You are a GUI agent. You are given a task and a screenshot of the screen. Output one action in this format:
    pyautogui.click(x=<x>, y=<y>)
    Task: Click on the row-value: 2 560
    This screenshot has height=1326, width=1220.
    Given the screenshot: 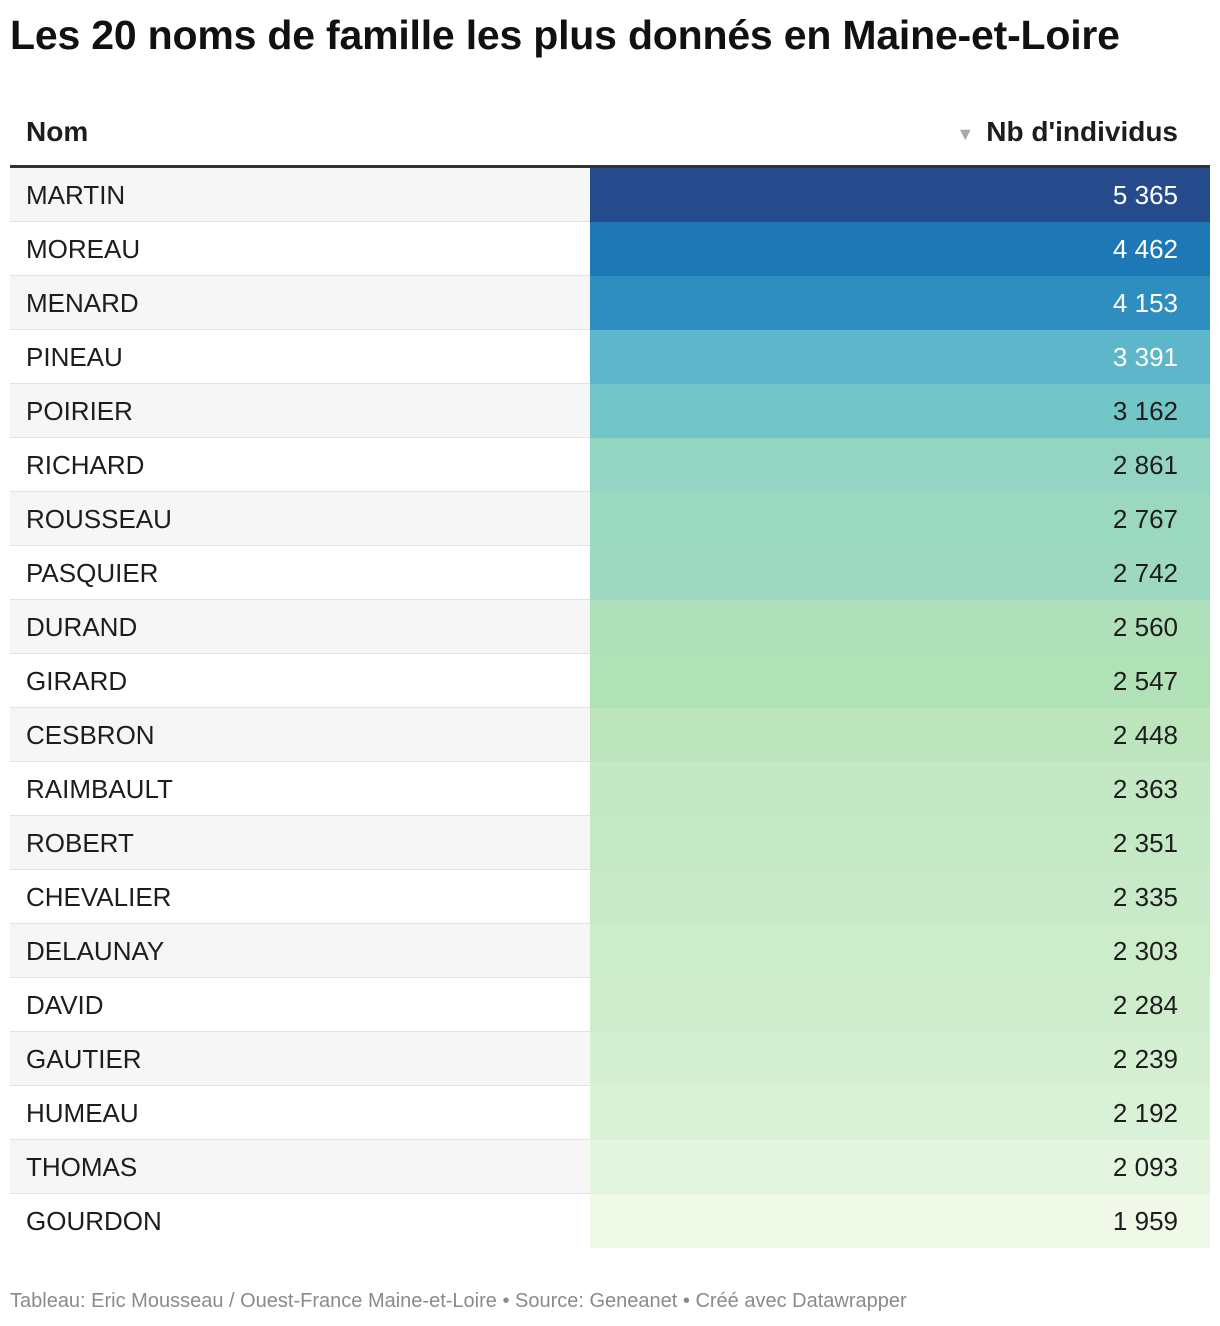 What is the action you would take?
    pyautogui.click(x=900, y=627)
    